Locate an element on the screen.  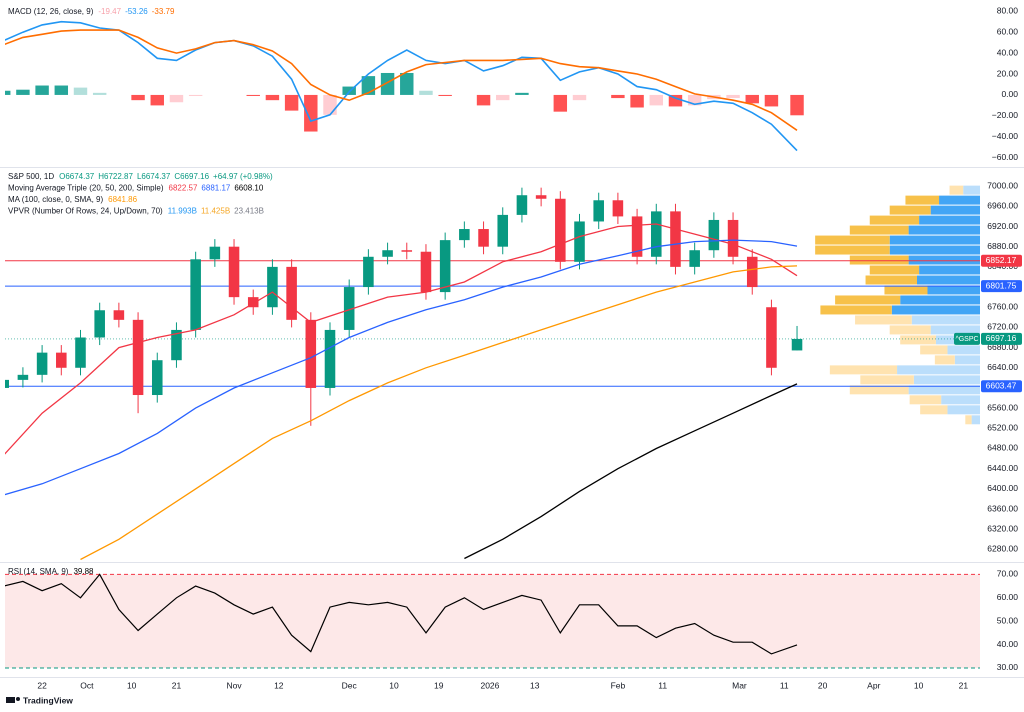
price-tag-label: 6697.16 is located at coordinates (1001, 338).